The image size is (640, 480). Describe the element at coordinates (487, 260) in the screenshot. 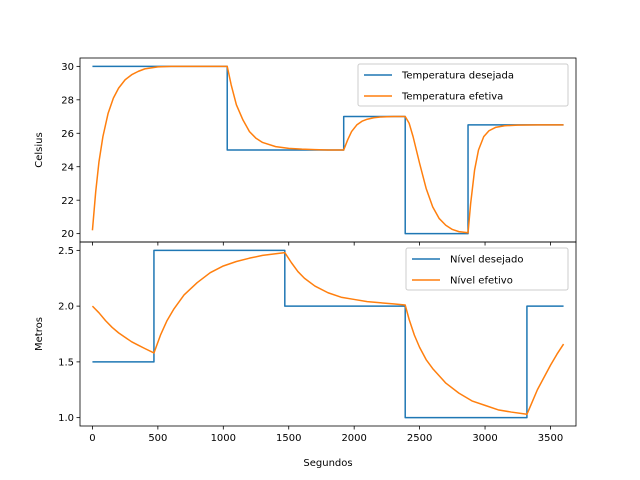

I see `level-legend-label-desired: Nível desejado` at that location.